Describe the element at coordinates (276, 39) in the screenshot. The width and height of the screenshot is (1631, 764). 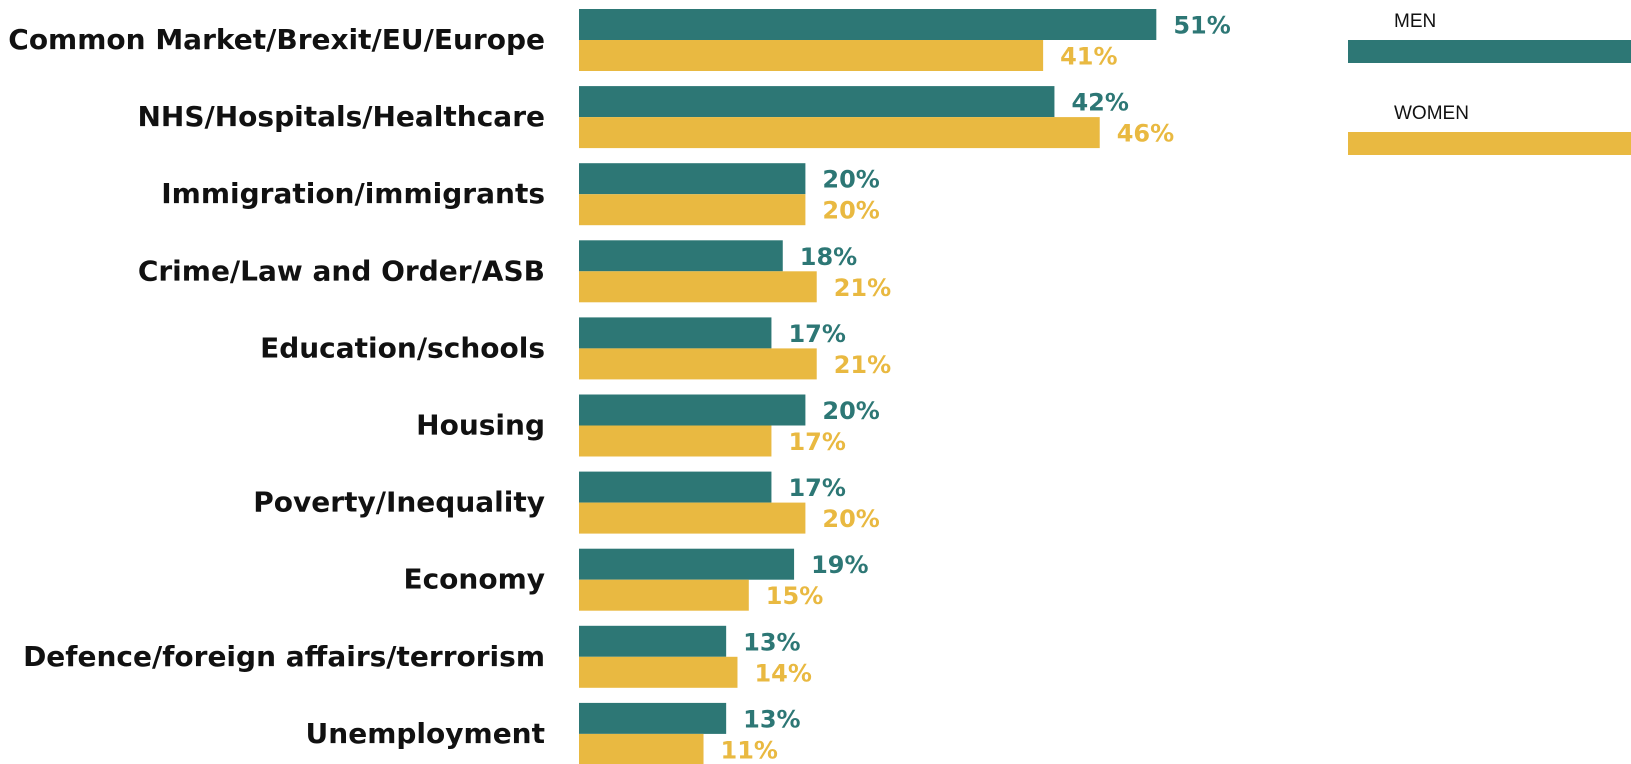
I see `category-label-common-market-brexit-eu-europe: Common Market/Brexit/EU/Europe` at that location.